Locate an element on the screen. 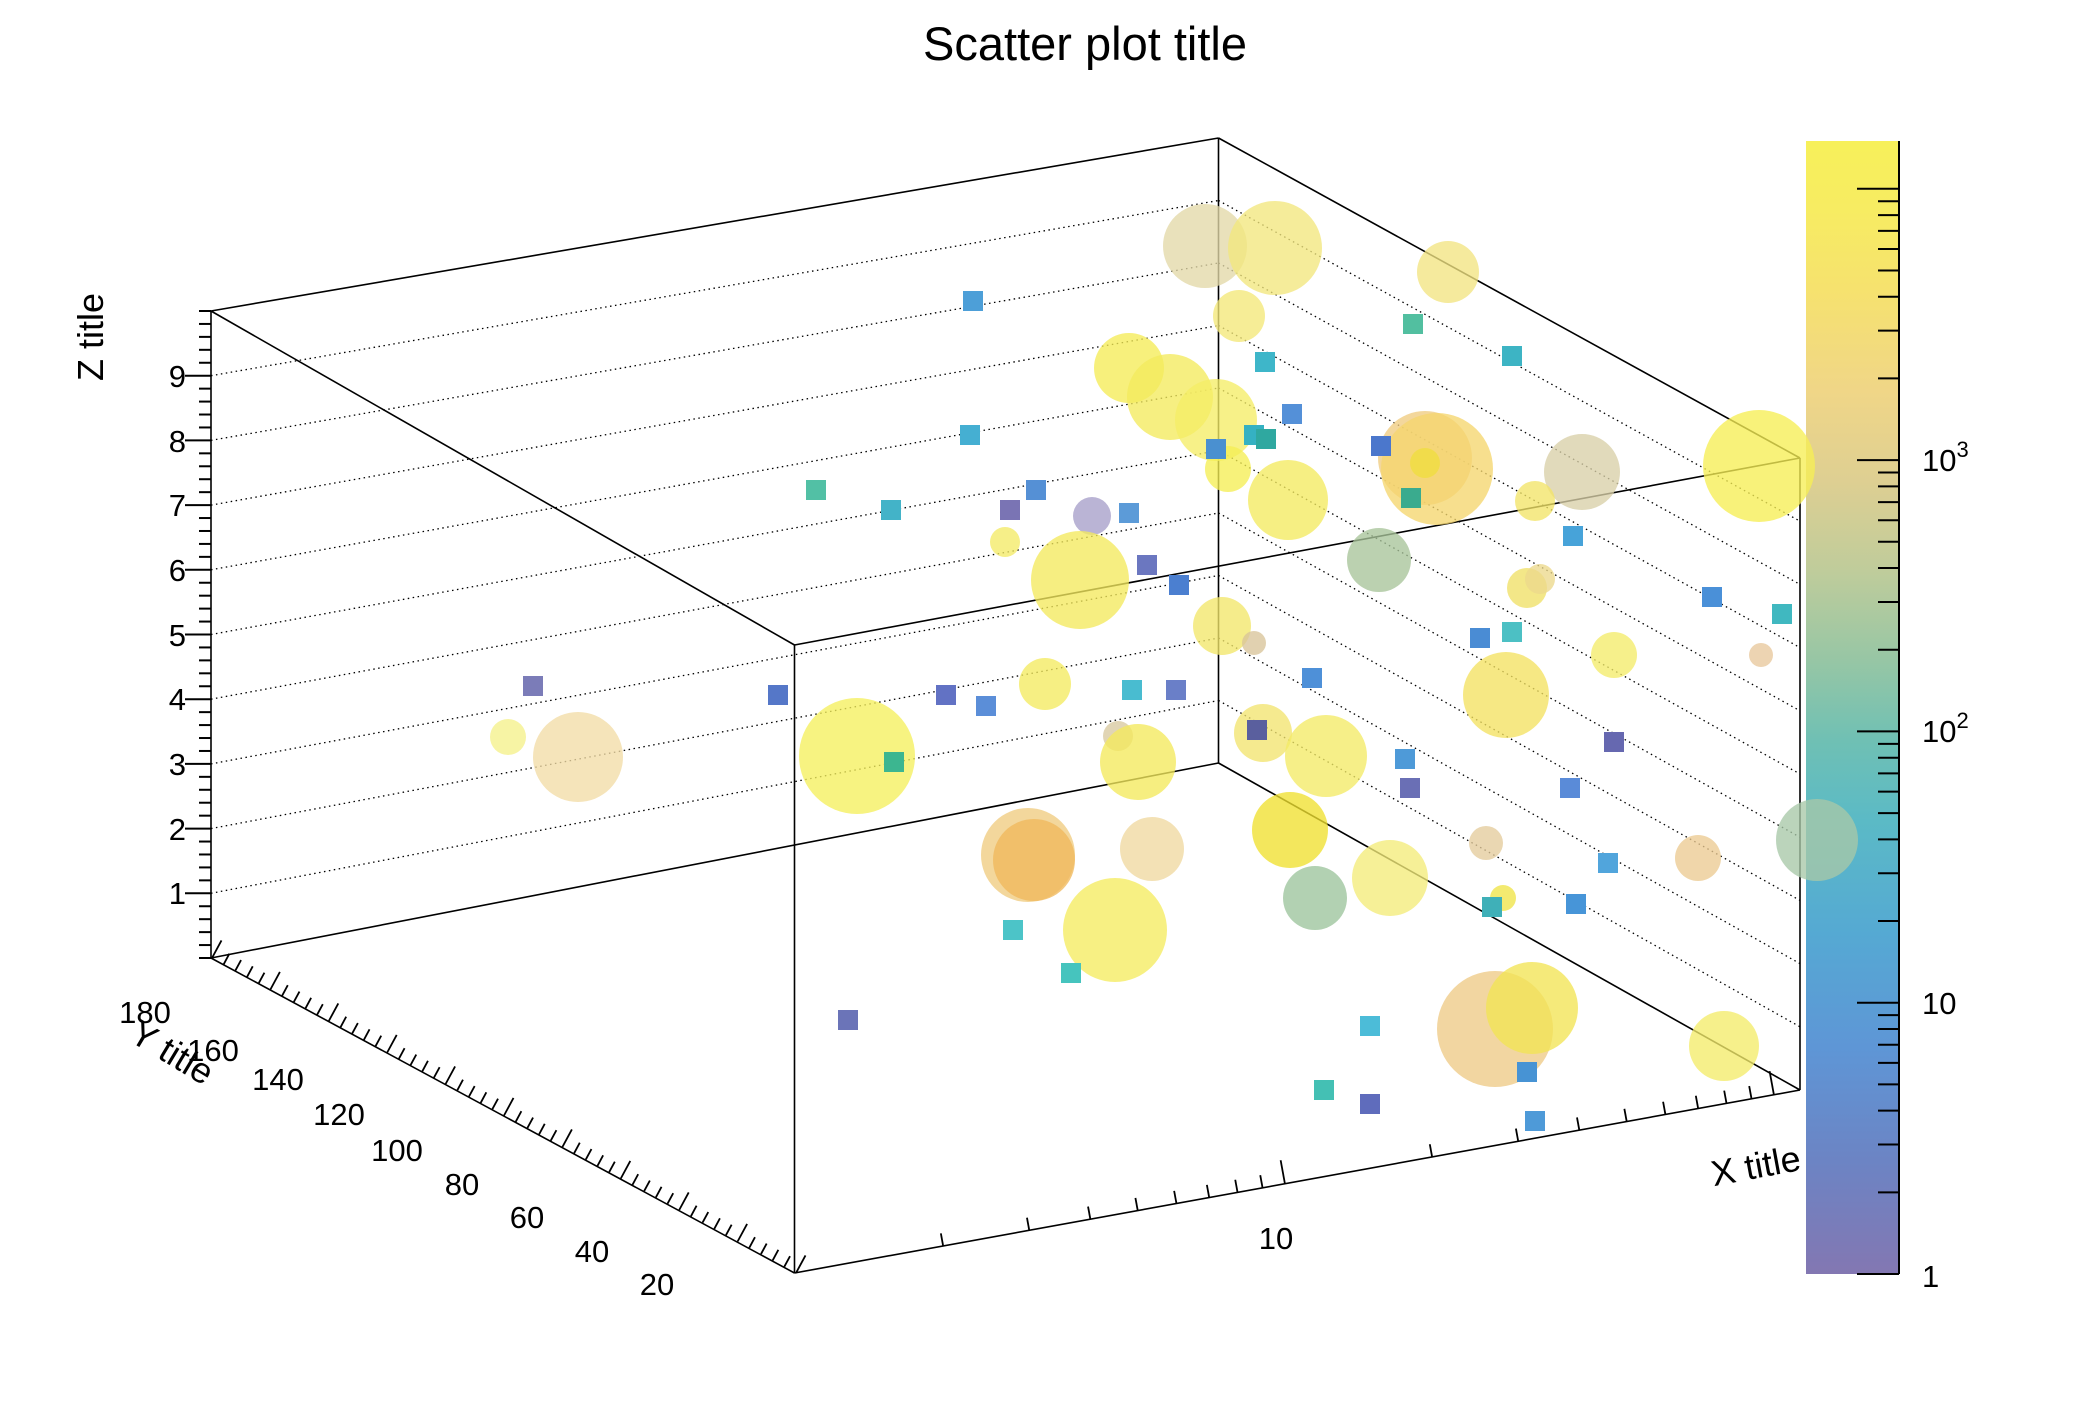 The image size is (2088, 1416). y-tick-label: 20 is located at coordinates (657, 1284).